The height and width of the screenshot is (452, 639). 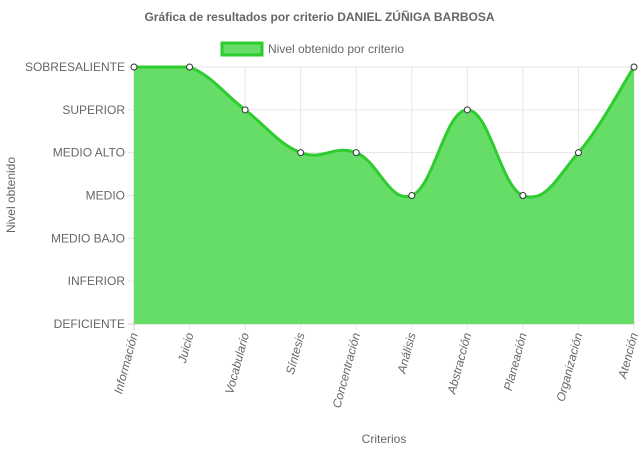 I want to click on x-tick-label: Concentración, so click(x=347, y=370).